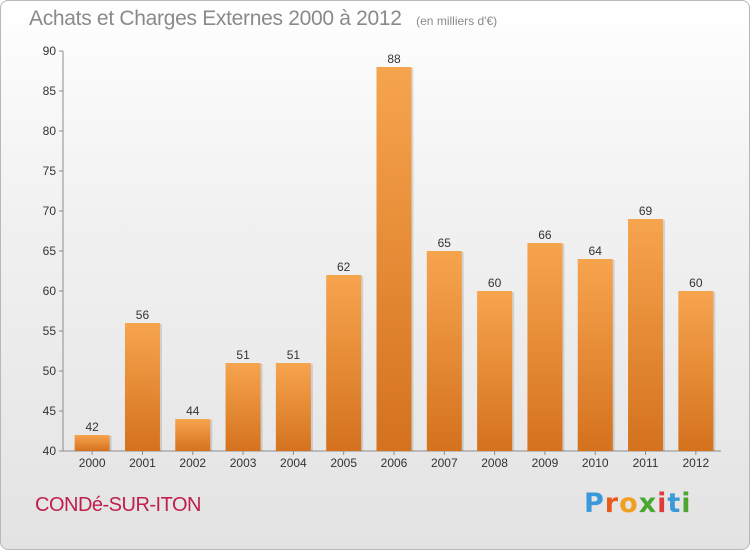 The height and width of the screenshot is (550, 750). Describe the element at coordinates (215, 18) in the screenshot. I see `chart-title: Achats et Charges Externes 2000 à 2012` at that location.